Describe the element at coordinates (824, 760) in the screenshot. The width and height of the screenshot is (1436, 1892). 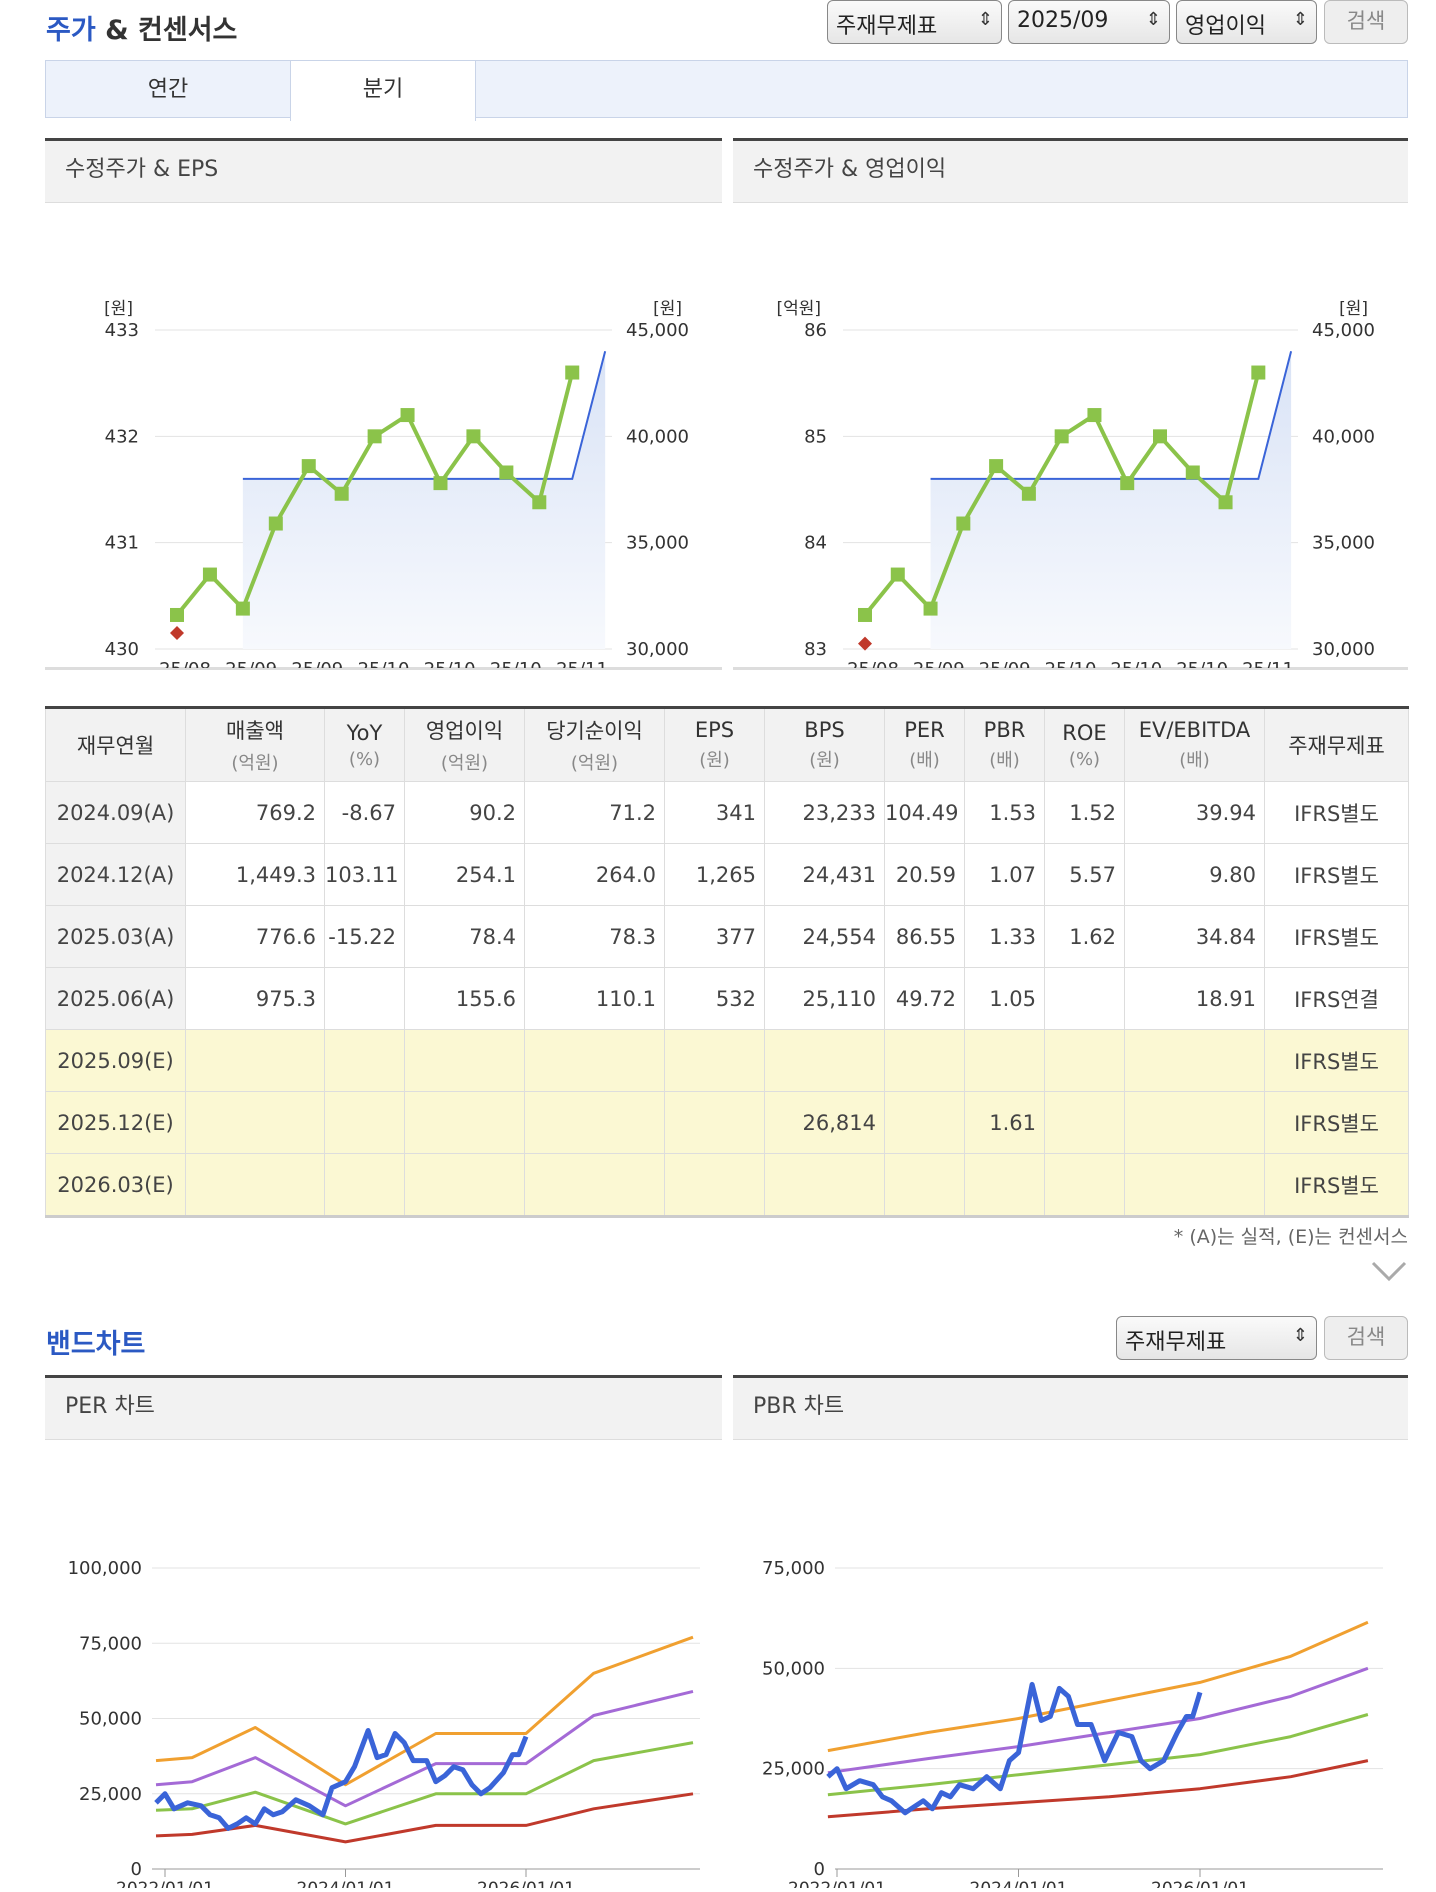
I see `column-header-unit: (원)` at that location.